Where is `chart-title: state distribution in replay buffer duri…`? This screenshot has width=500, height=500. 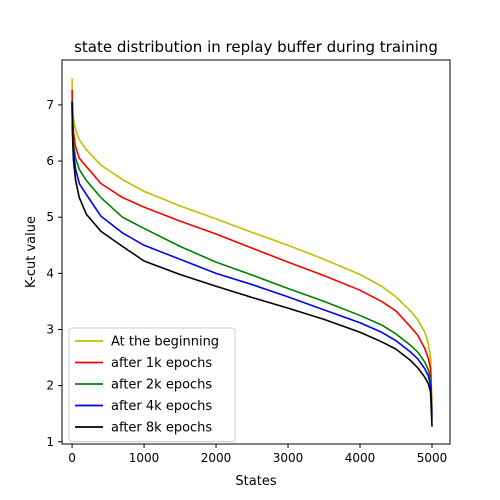
chart-title: state distribution in replay buffer duri… is located at coordinates (256, 47).